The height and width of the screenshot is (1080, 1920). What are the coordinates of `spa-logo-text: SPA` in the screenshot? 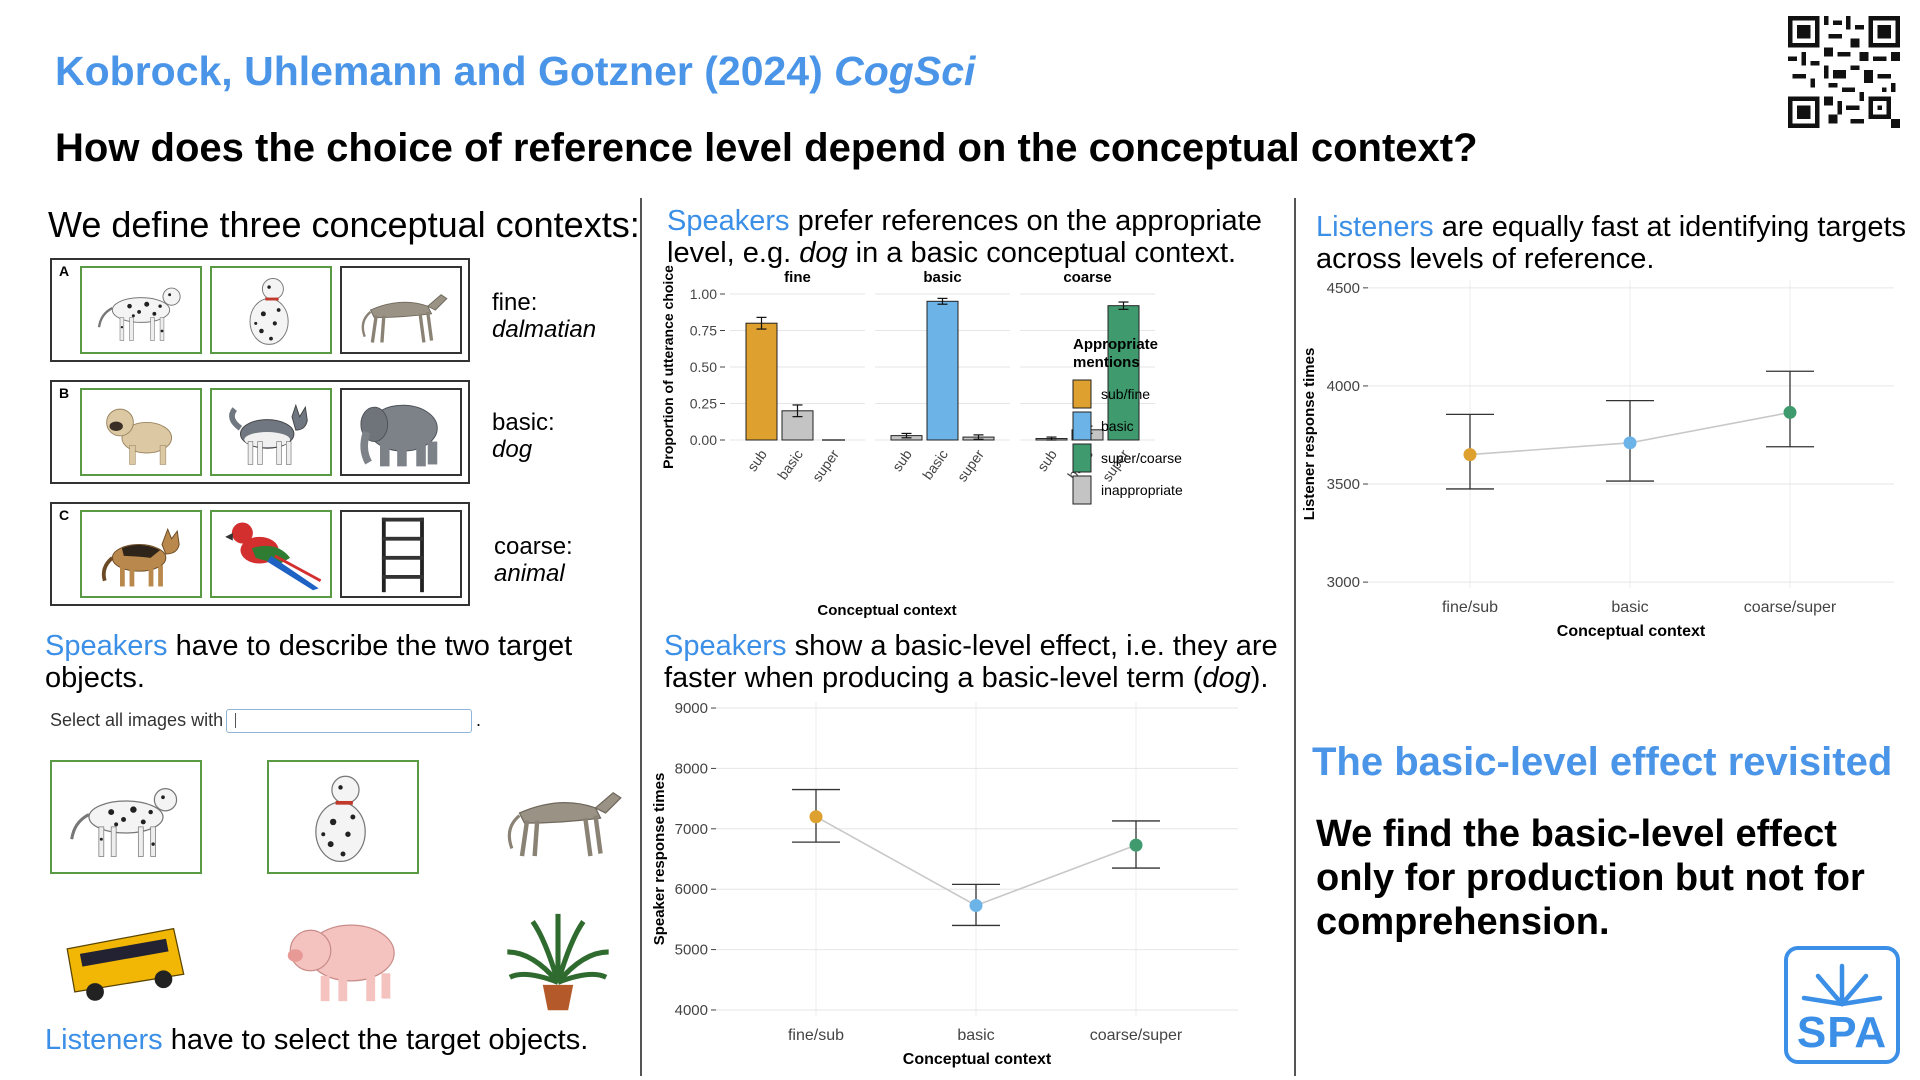 It's located at (1842, 1032).